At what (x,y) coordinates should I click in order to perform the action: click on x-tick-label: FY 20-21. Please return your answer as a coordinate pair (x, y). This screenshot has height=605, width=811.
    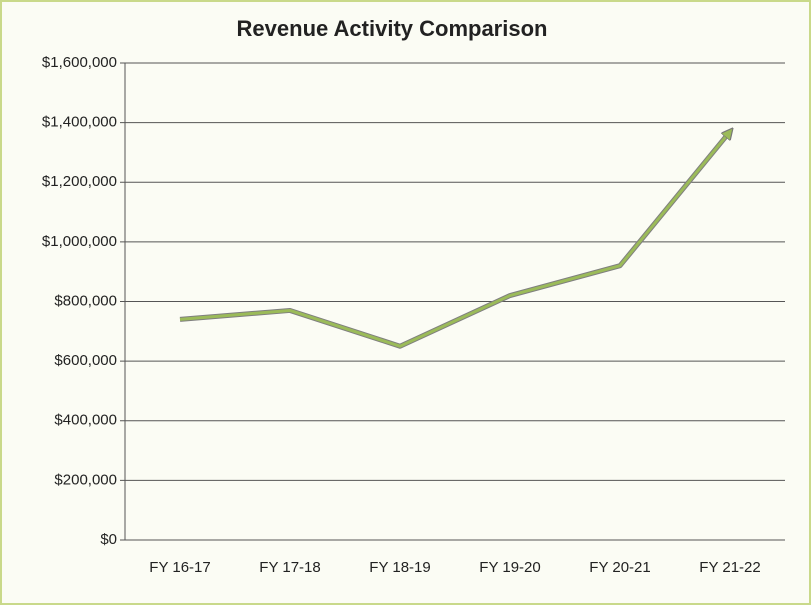
    Looking at the image, I should click on (619, 567).